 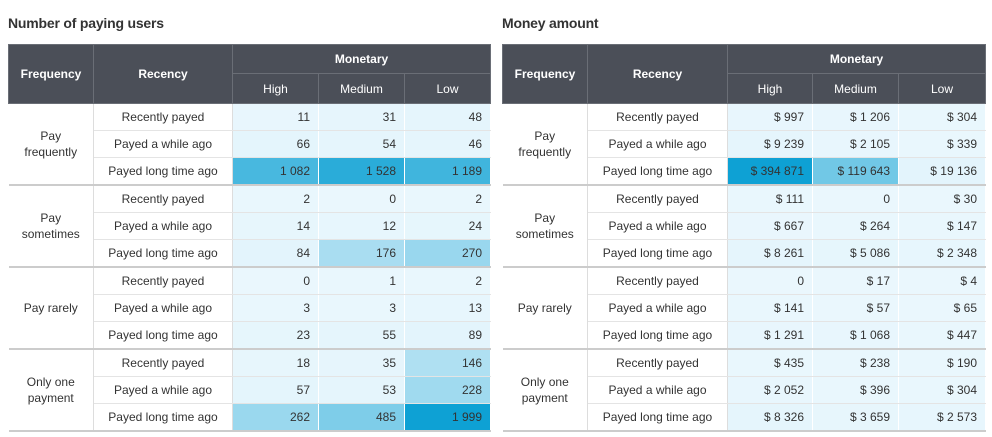 What do you see at coordinates (275, 171) in the screenshot?
I see `value-cell: 1 082` at bounding box center [275, 171].